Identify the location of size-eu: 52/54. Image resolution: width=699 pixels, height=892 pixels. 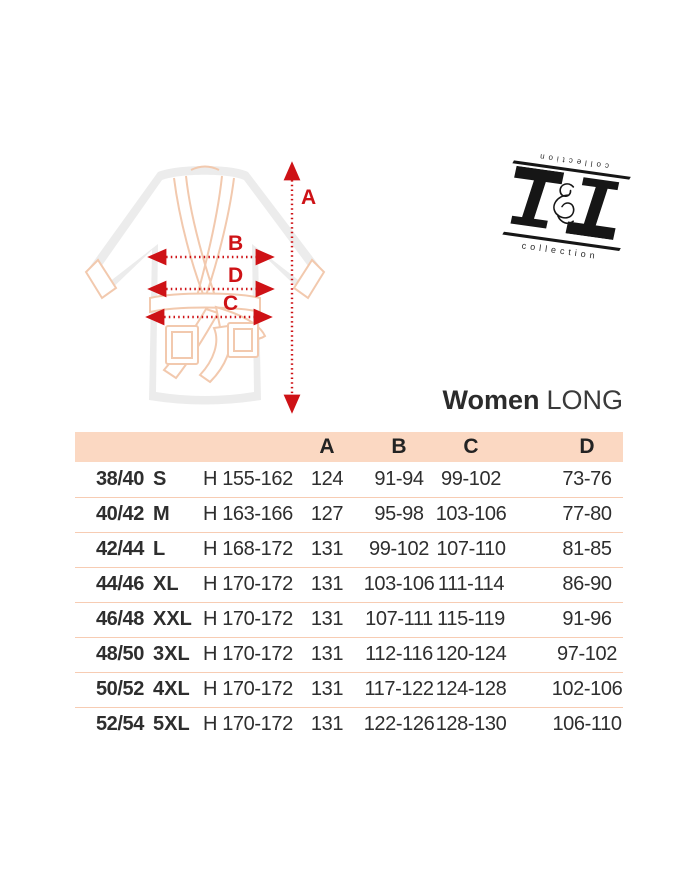
(119, 724).